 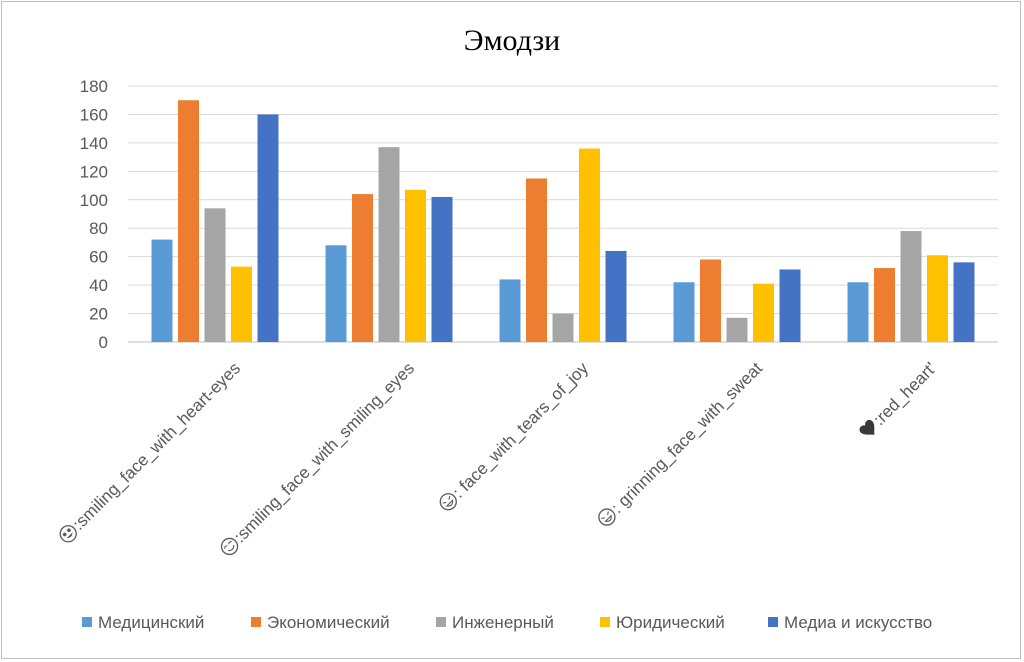 I want to click on legend-label-3: Юридический, so click(x=670, y=622).